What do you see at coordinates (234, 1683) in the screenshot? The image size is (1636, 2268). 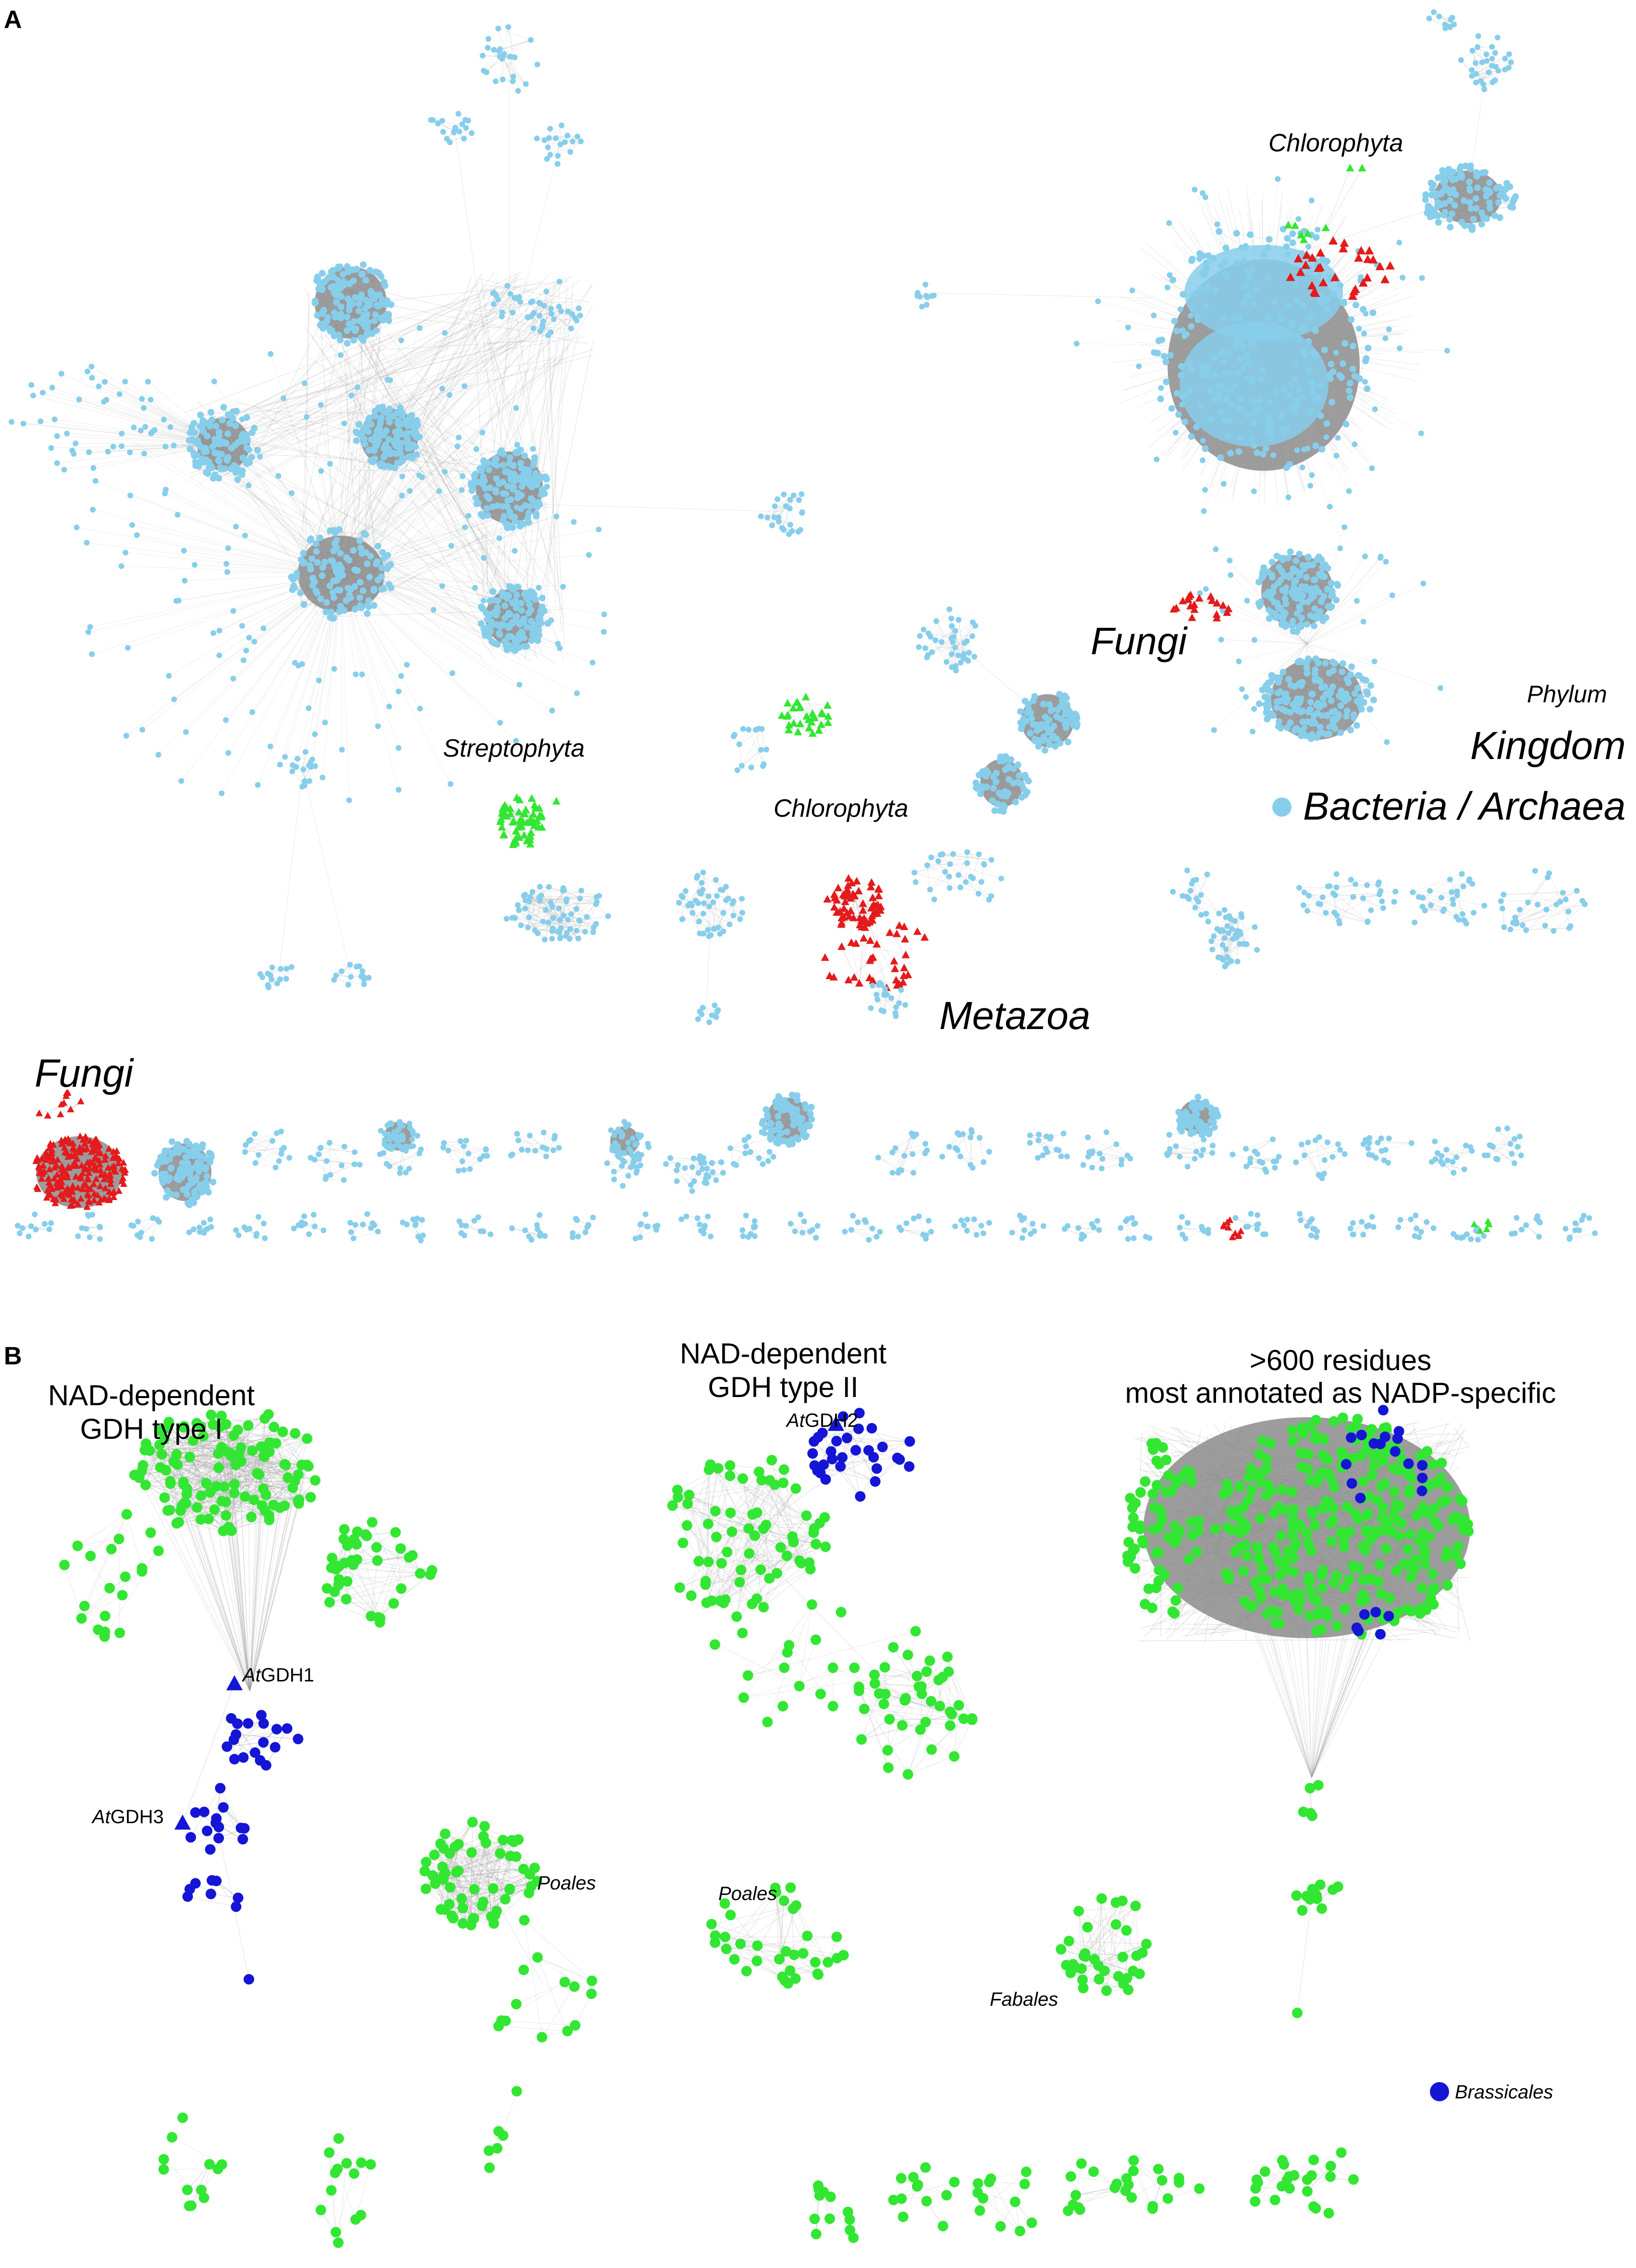 I see `atgdh1-triangle` at bounding box center [234, 1683].